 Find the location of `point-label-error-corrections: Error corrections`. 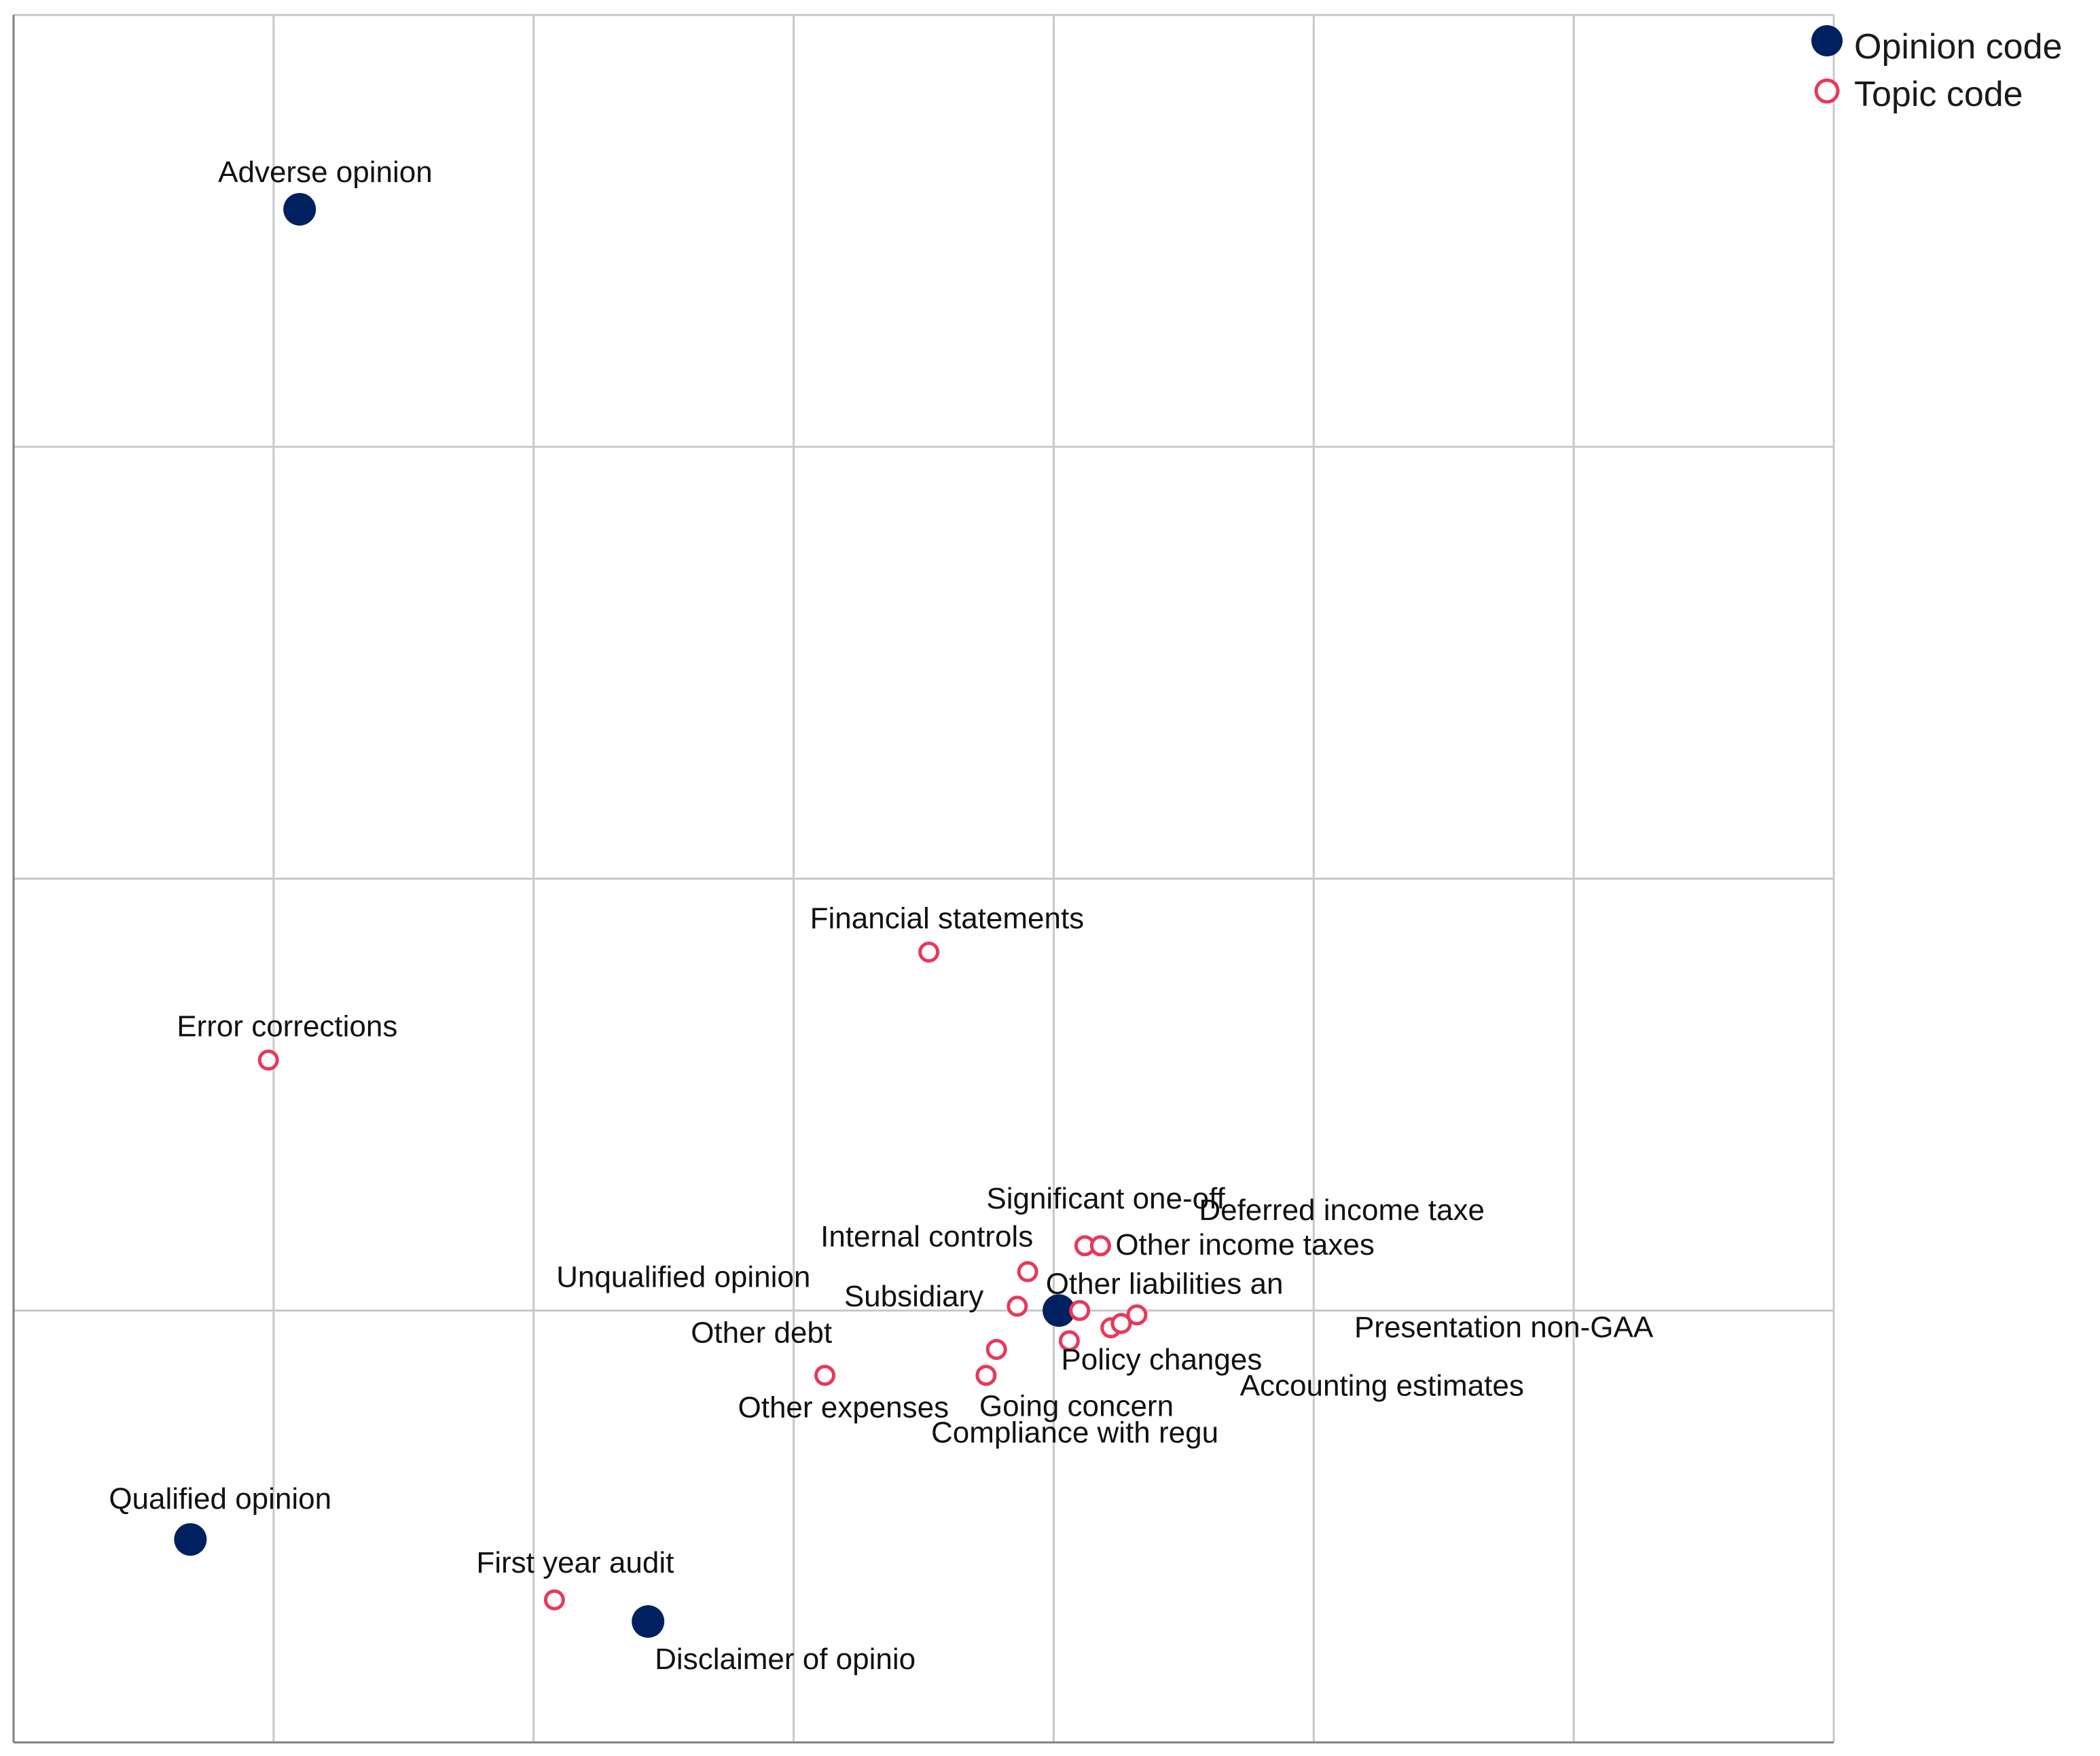

point-label-error-corrections: Error corrections is located at coordinates (287, 1026).